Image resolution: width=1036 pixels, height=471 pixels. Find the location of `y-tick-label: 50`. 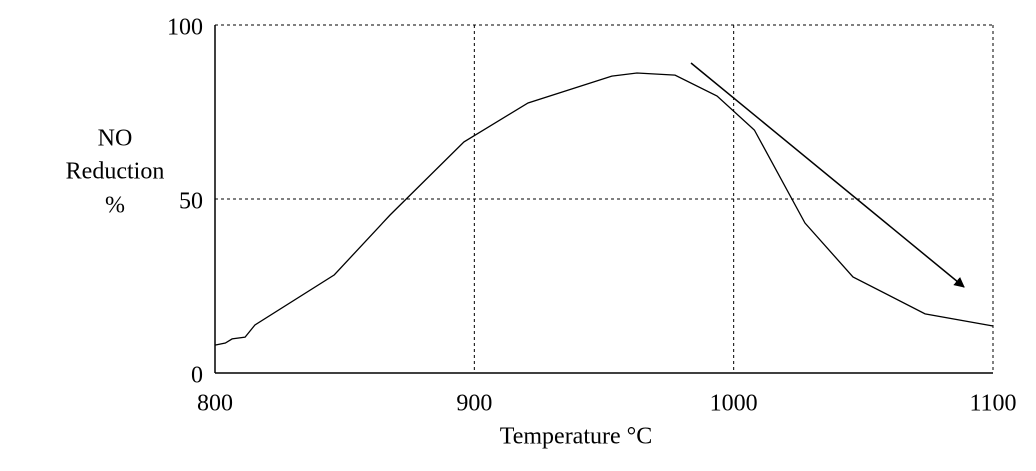

y-tick-label: 50 is located at coordinates (191, 202).